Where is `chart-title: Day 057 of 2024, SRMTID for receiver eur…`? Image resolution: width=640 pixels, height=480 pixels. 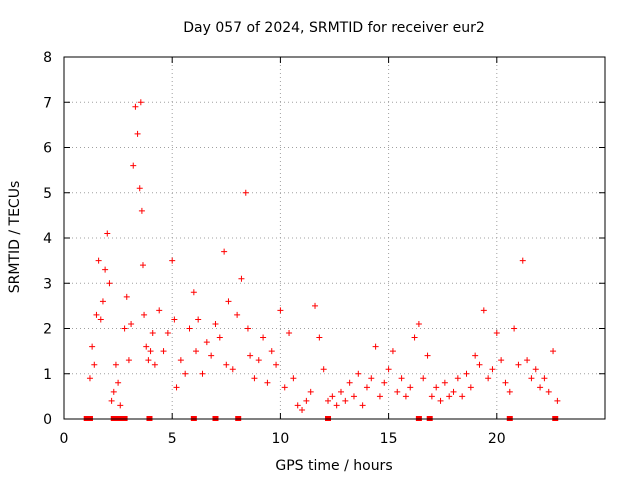 chart-title: Day 057 of 2024, SRMTID for receiver eur… is located at coordinates (334, 28).